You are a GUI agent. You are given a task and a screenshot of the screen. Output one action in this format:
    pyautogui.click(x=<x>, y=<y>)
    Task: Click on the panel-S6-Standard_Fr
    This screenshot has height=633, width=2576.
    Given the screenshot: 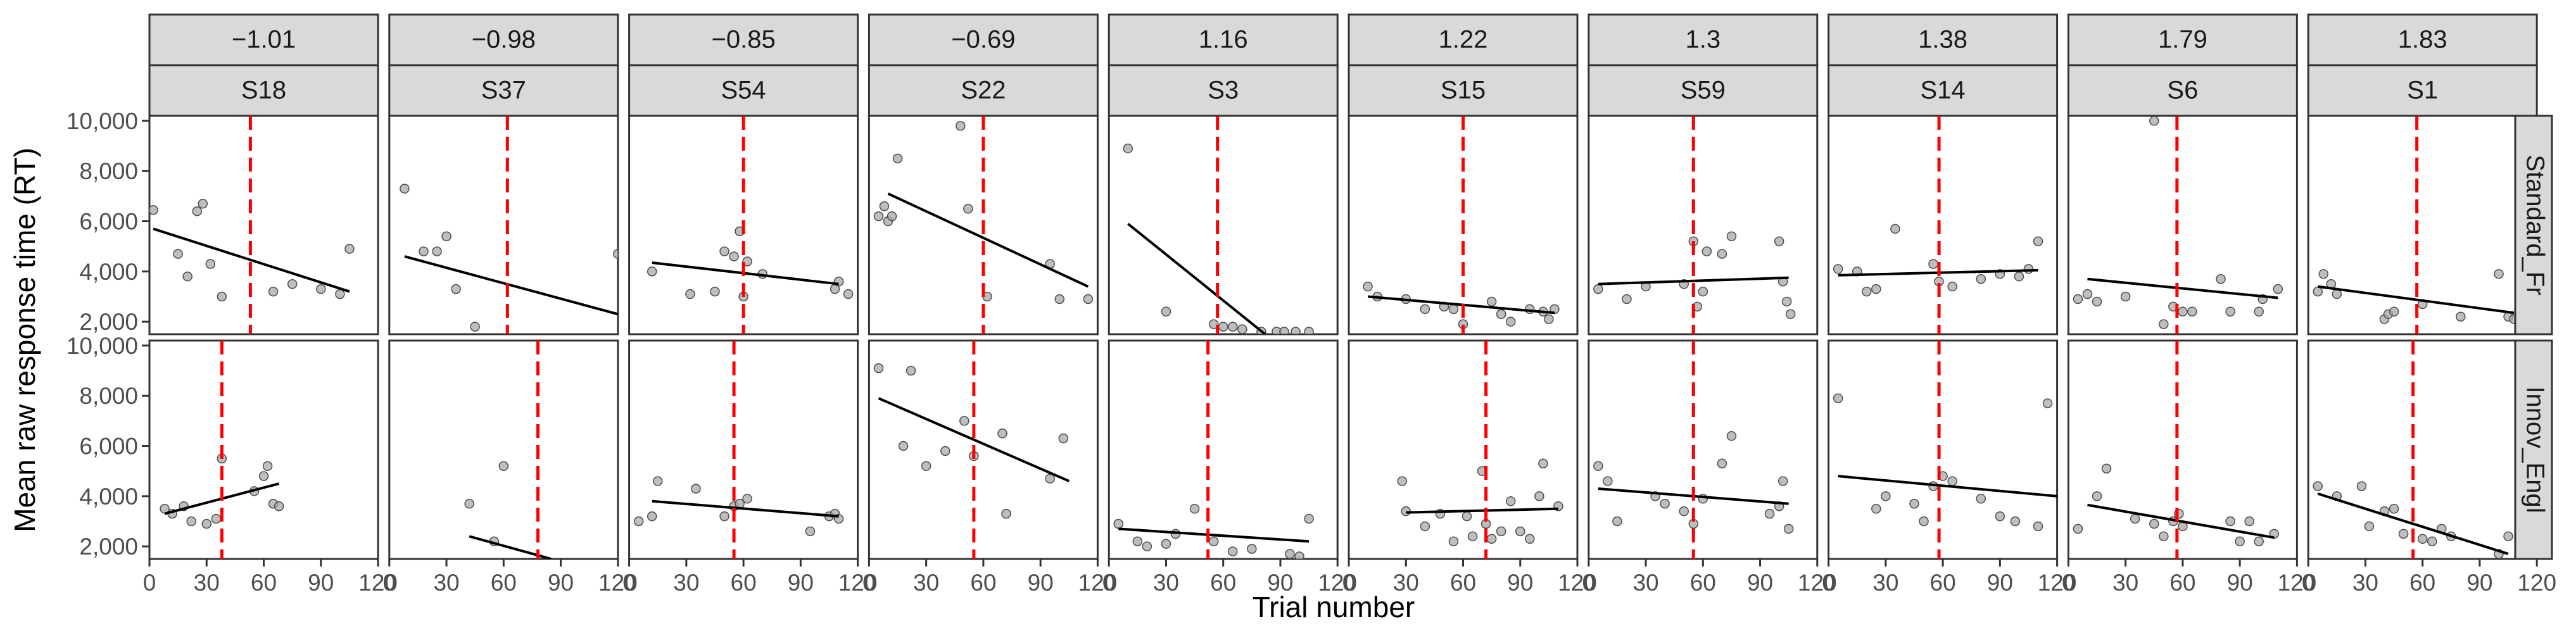 What is the action you would take?
    pyautogui.click(x=2182, y=225)
    